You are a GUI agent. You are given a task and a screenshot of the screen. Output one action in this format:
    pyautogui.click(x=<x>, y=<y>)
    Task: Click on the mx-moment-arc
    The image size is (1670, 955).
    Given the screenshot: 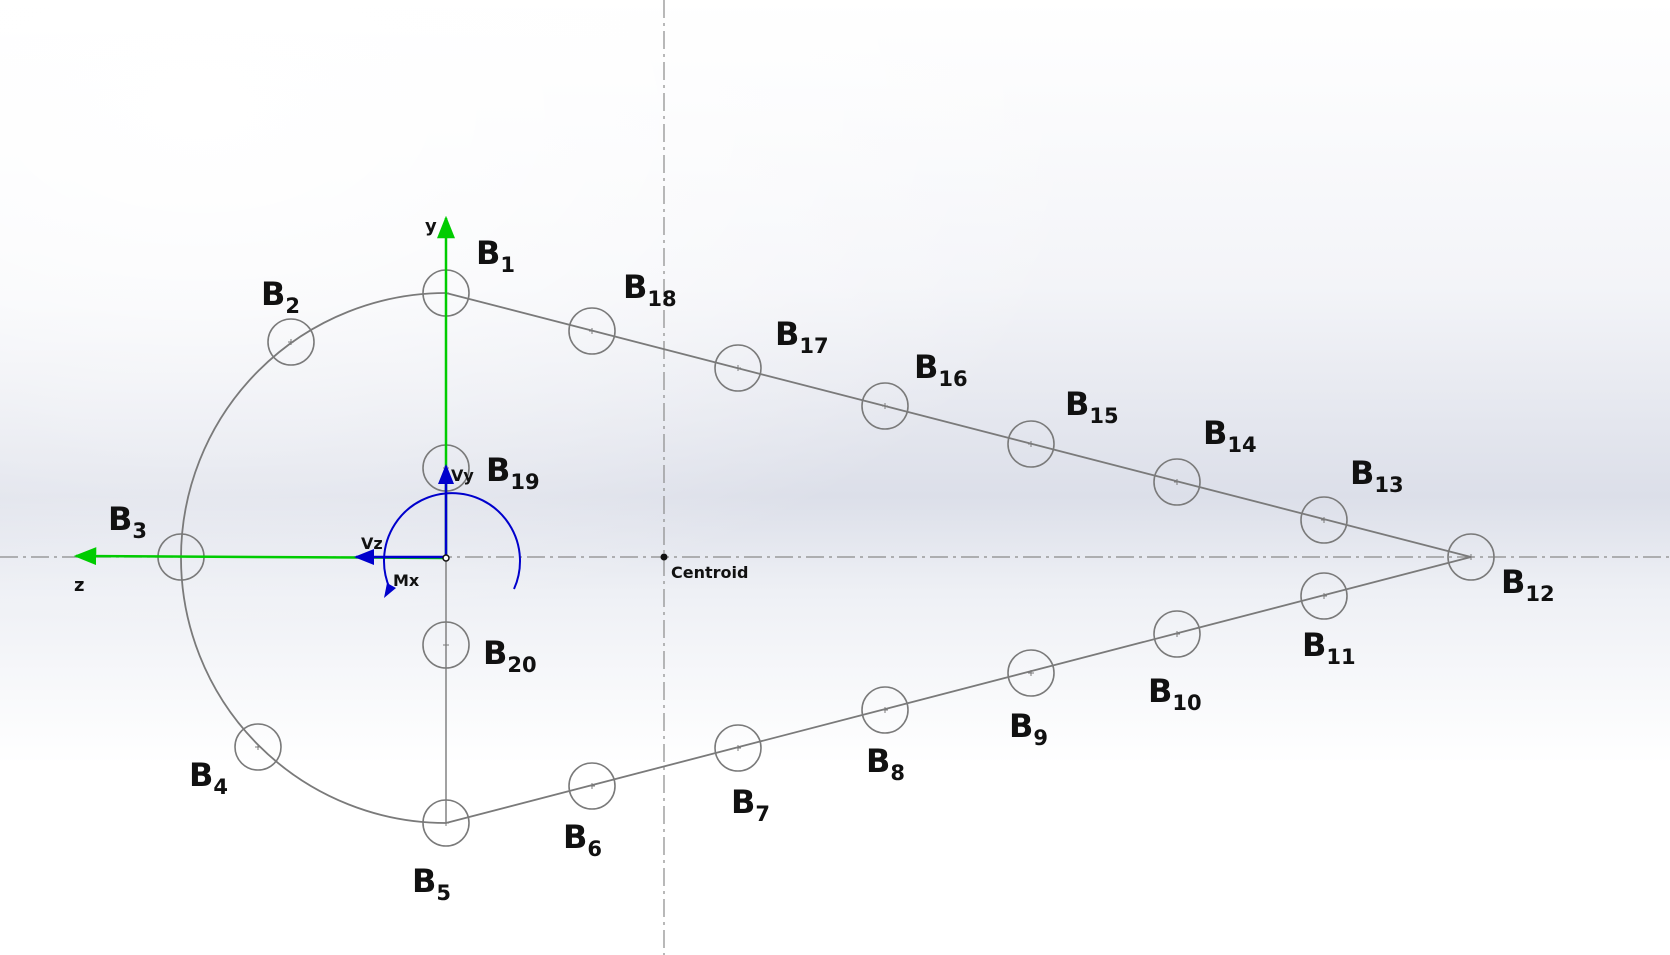 What is the action you would take?
    pyautogui.click(x=452, y=541)
    